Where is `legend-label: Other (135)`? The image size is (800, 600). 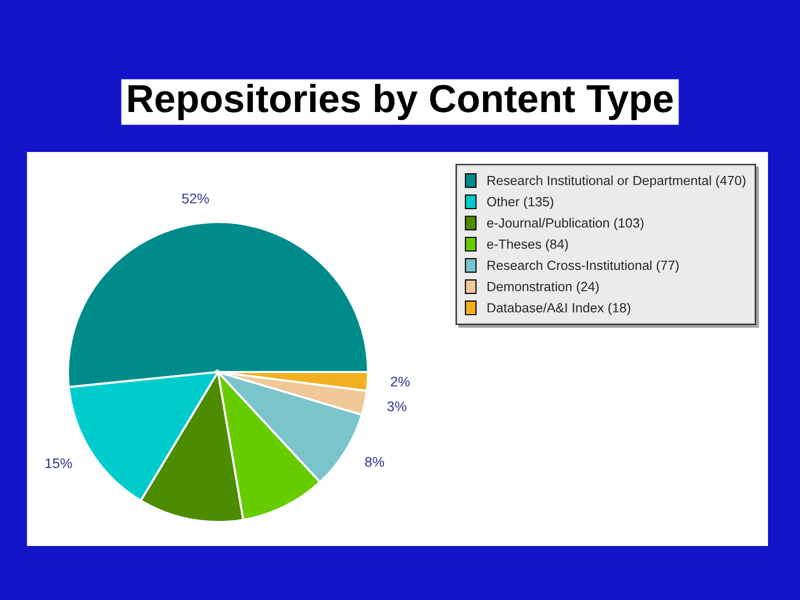
legend-label: Other (135) is located at coordinates (520, 202).